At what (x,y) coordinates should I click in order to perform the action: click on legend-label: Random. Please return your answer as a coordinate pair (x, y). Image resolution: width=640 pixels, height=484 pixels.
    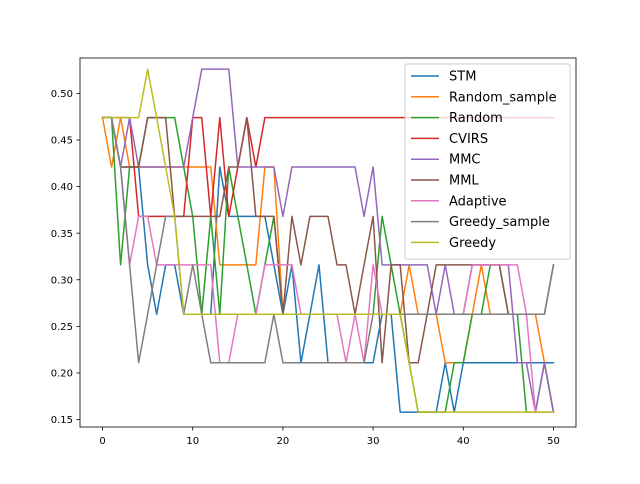
    Looking at the image, I should click on (476, 118).